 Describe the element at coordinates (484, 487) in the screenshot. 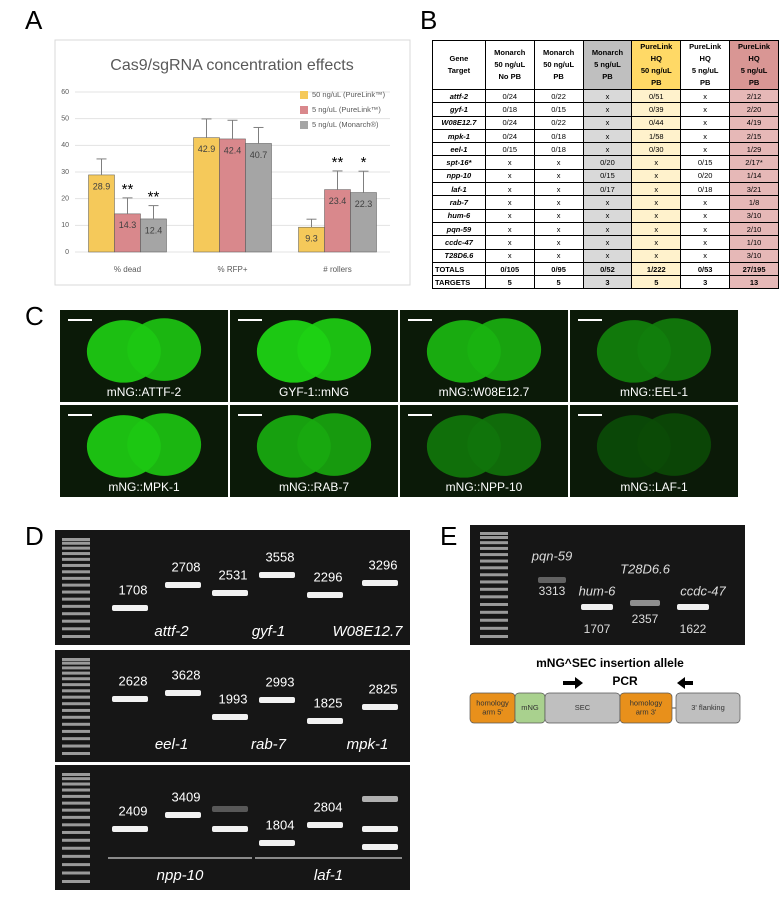

I see `image-label: mNG::NPP-10` at that location.